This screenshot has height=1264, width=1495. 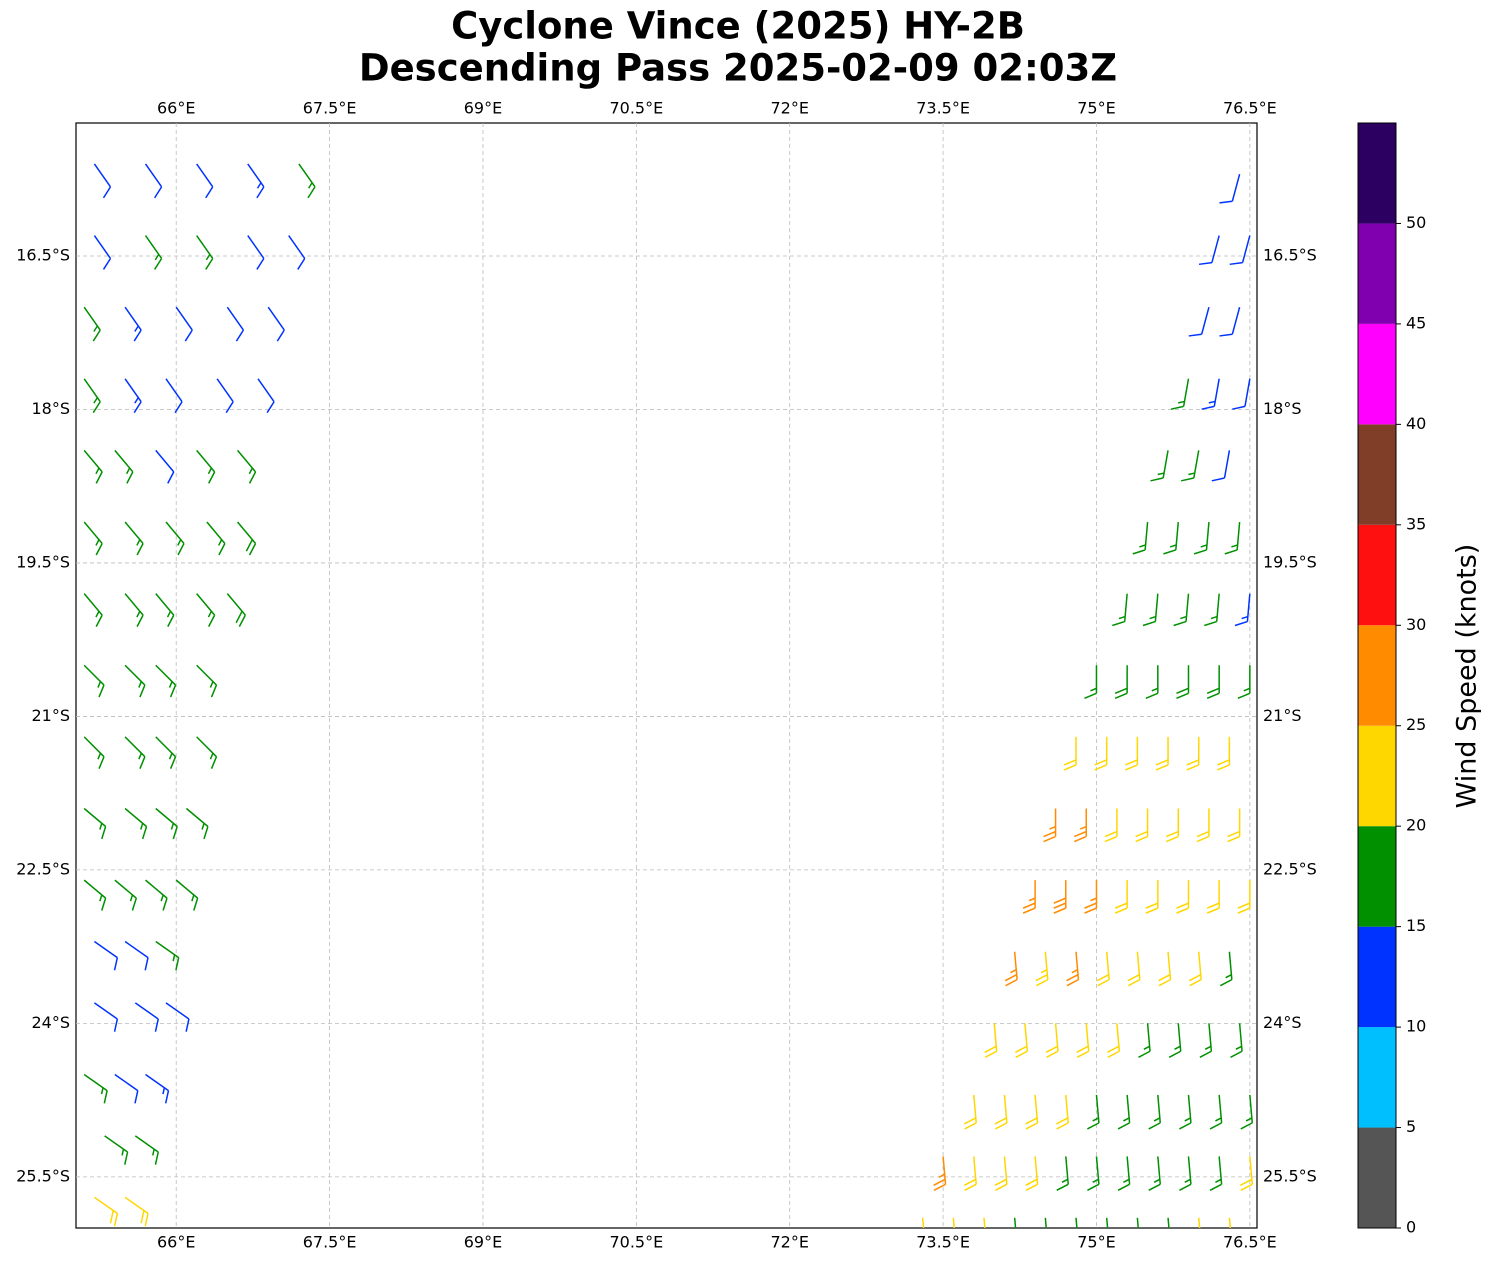 I want to click on y-tick-label: 25.5°S, so click(x=1290, y=1175).